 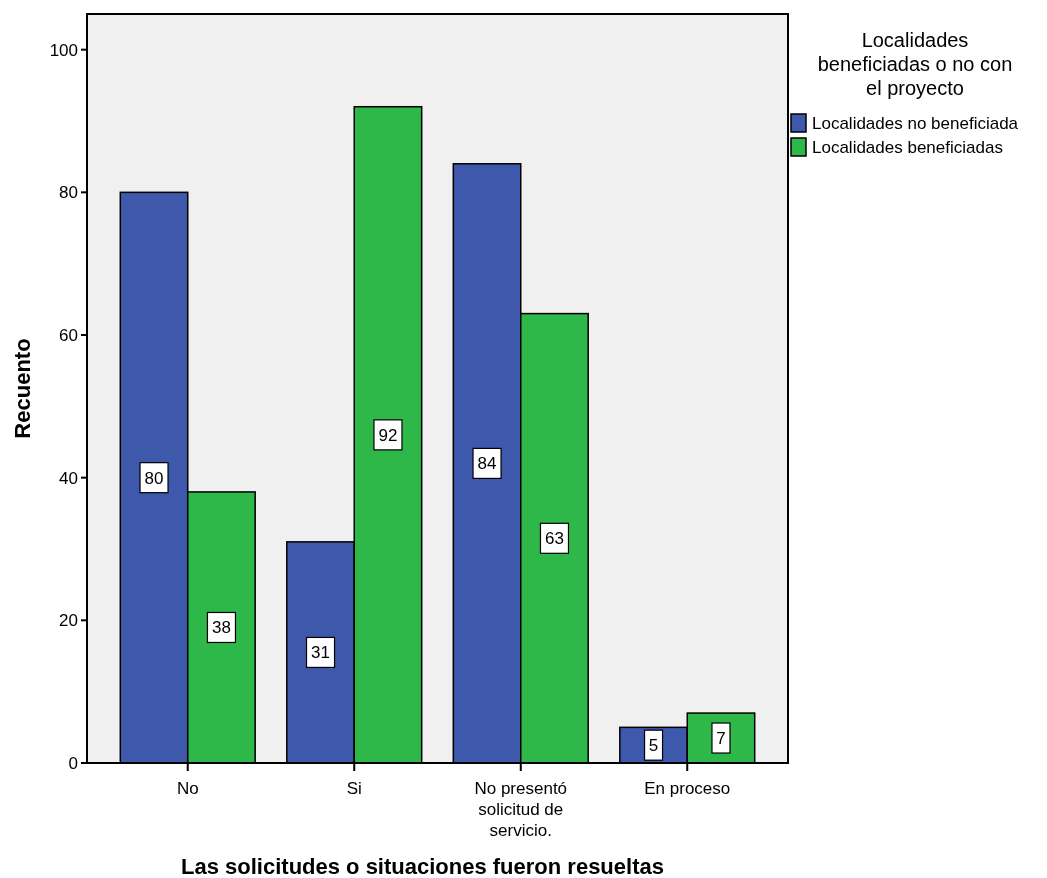 What do you see at coordinates (554, 539) in the screenshot?
I see `data-label: 63` at bounding box center [554, 539].